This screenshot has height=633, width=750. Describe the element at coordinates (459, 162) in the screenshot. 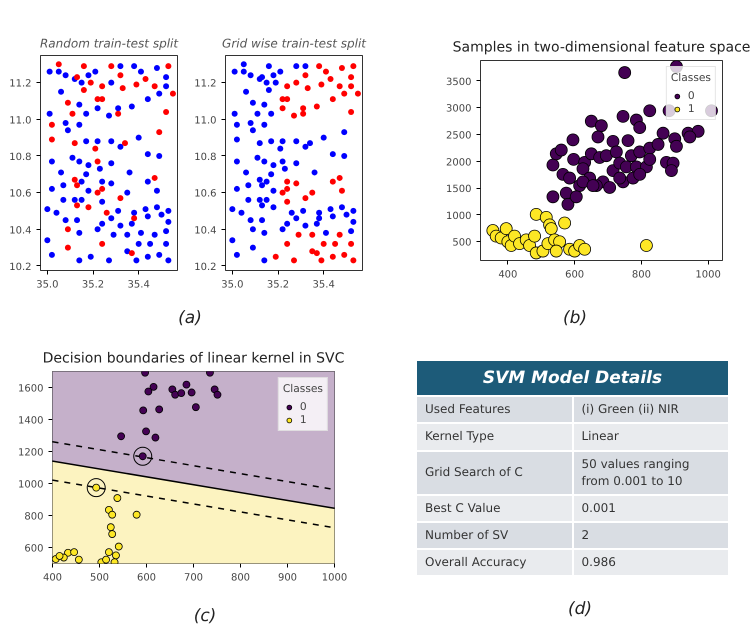

I see `y-tick-label: 2000` at that location.